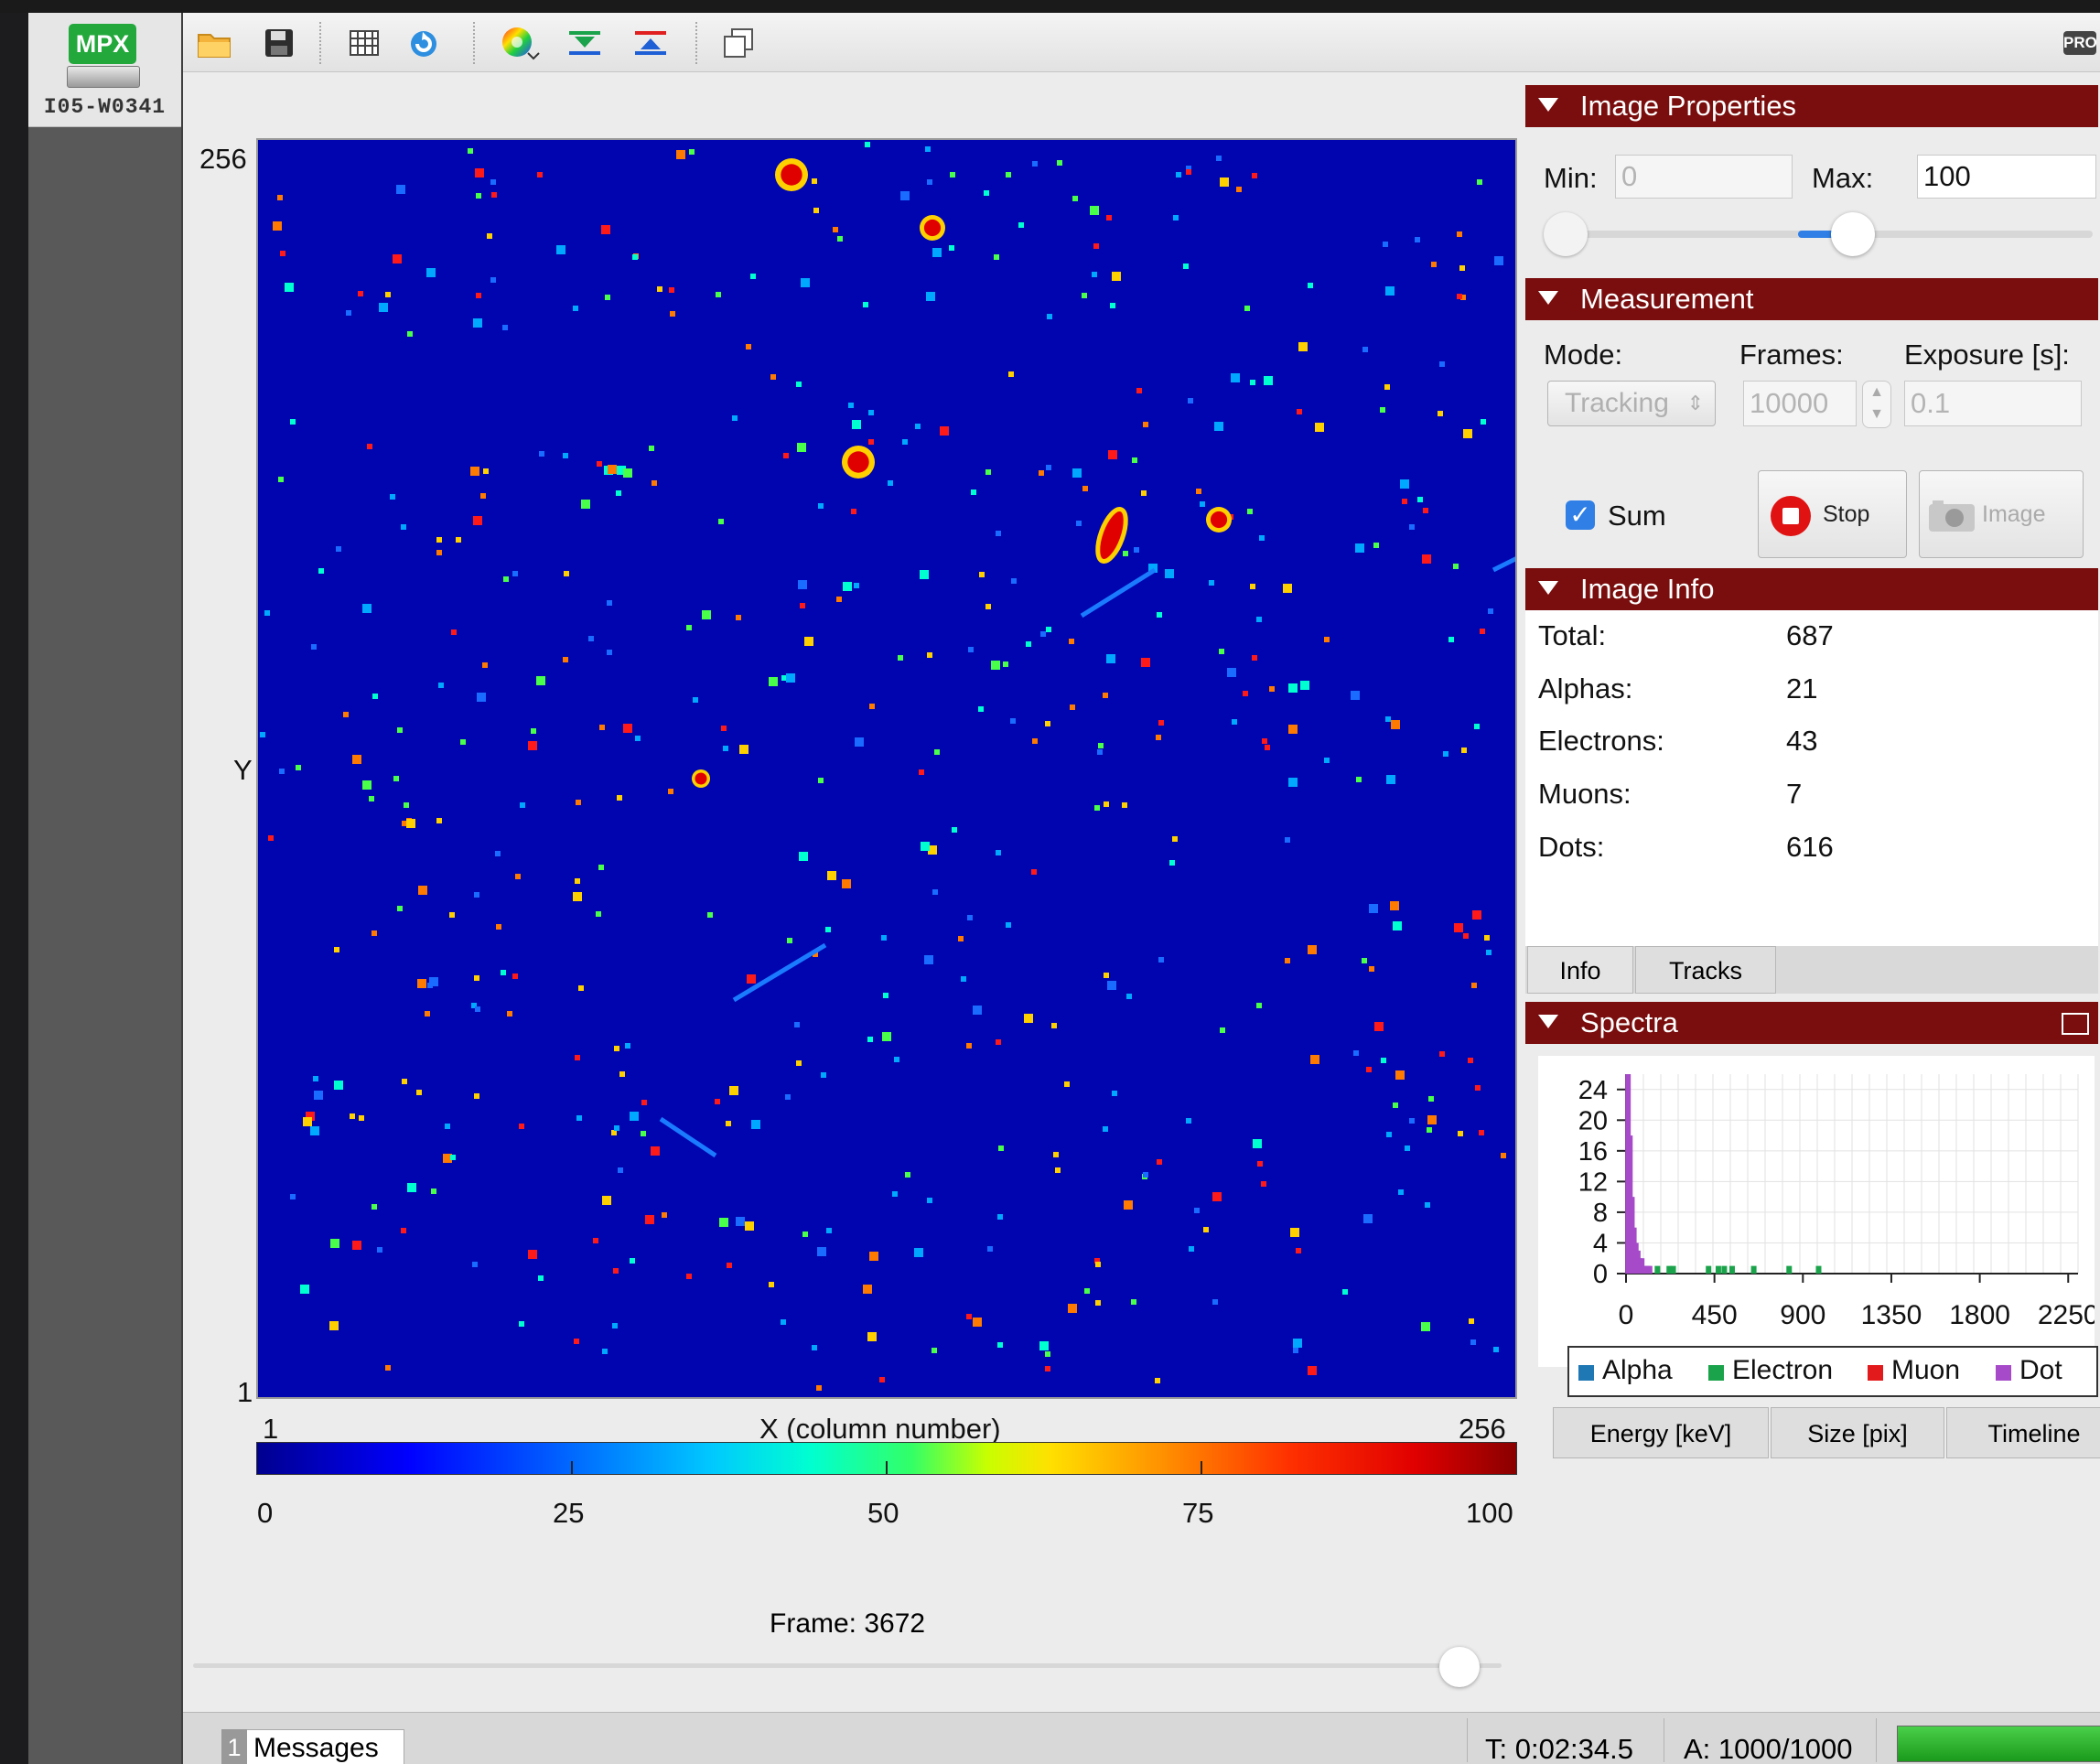 This screenshot has height=1764, width=2100. What do you see at coordinates (364, 43) in the screenshot?
I see `grid-icon` at bounding box center [364, 43].